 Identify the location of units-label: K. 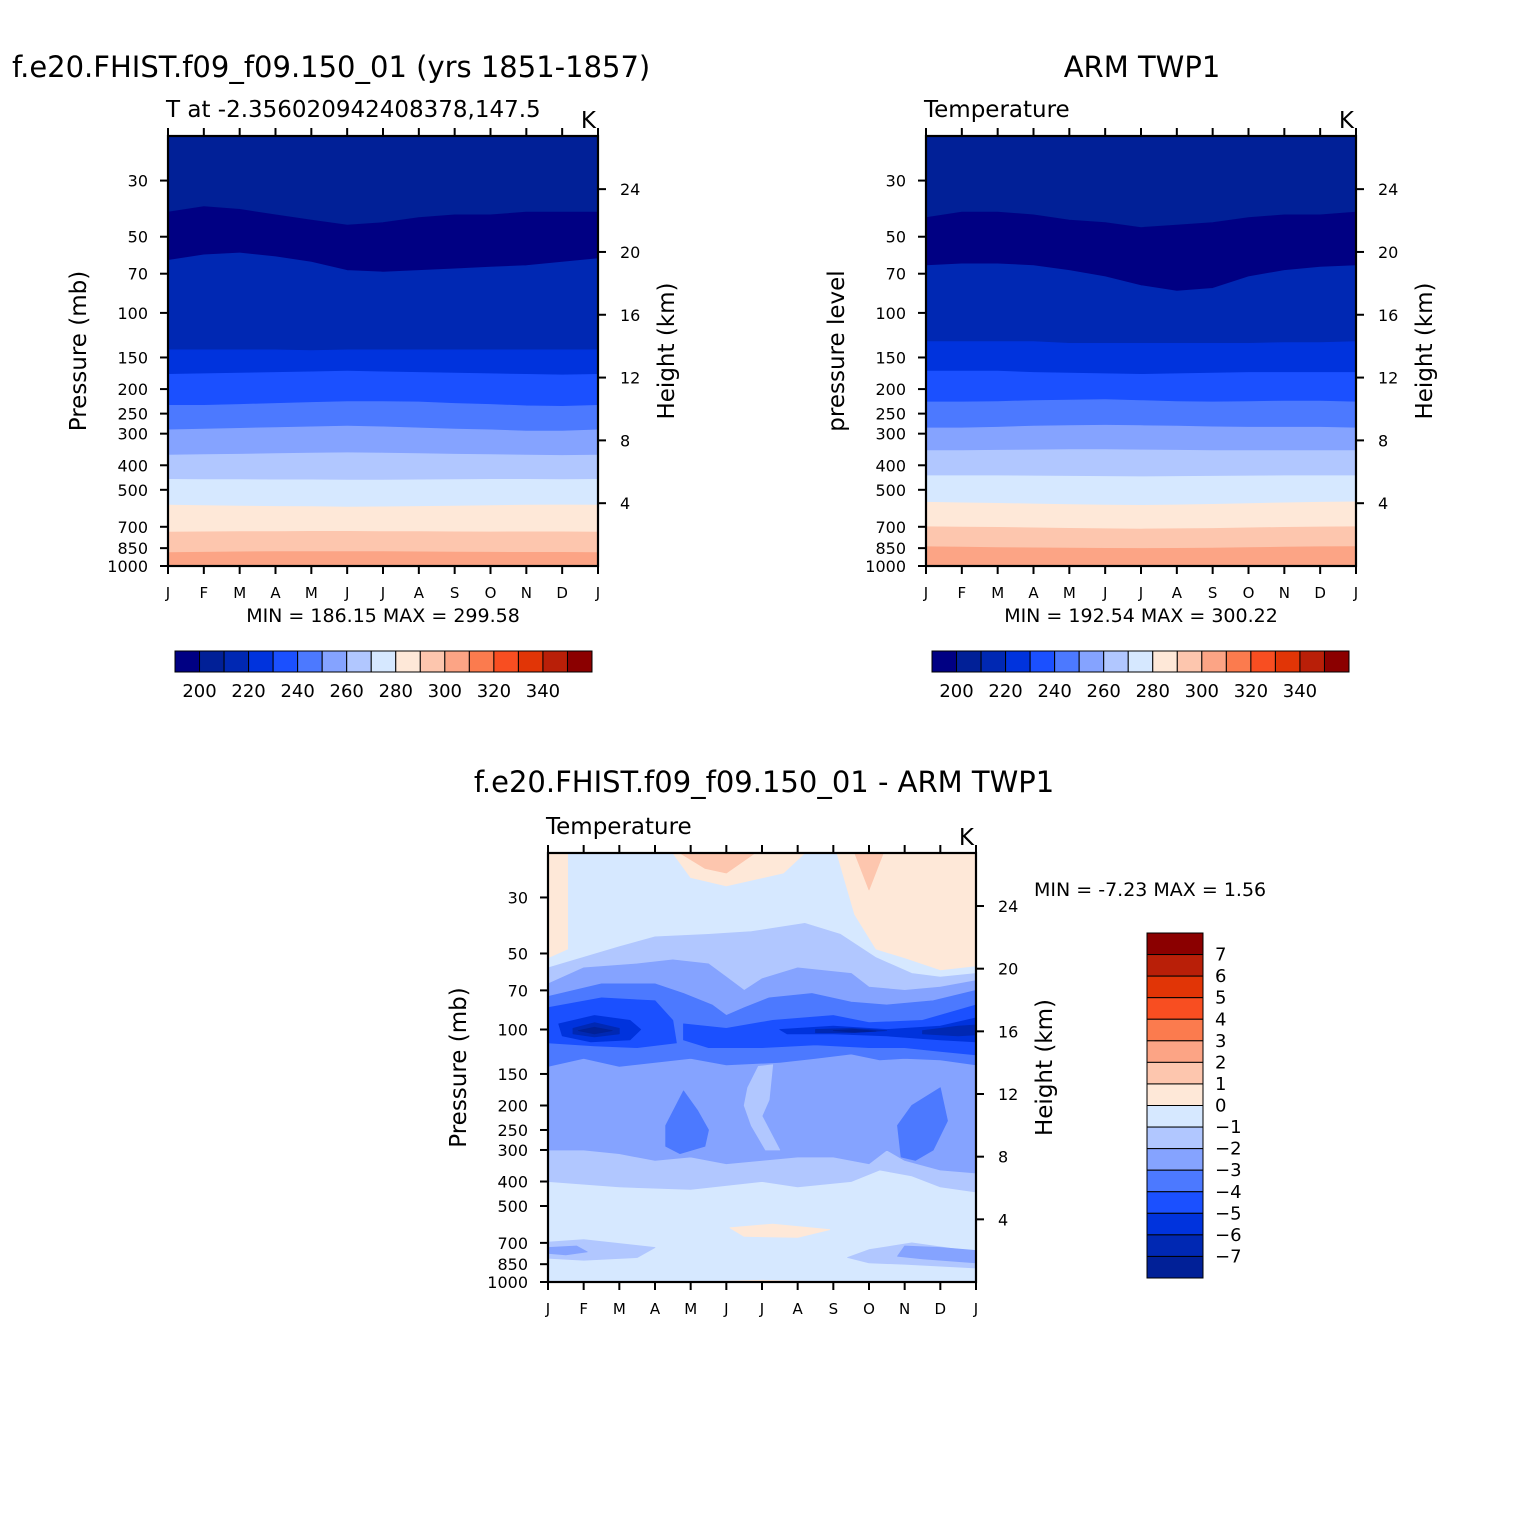
(589, 121).